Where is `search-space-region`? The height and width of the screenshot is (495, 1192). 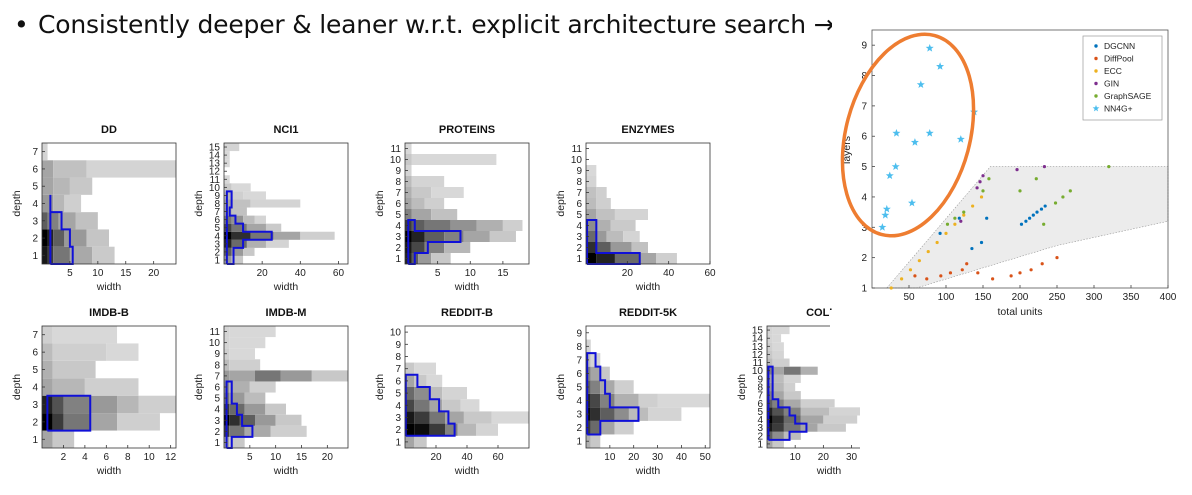 search-space-region is located at coordinates (1027, 227).